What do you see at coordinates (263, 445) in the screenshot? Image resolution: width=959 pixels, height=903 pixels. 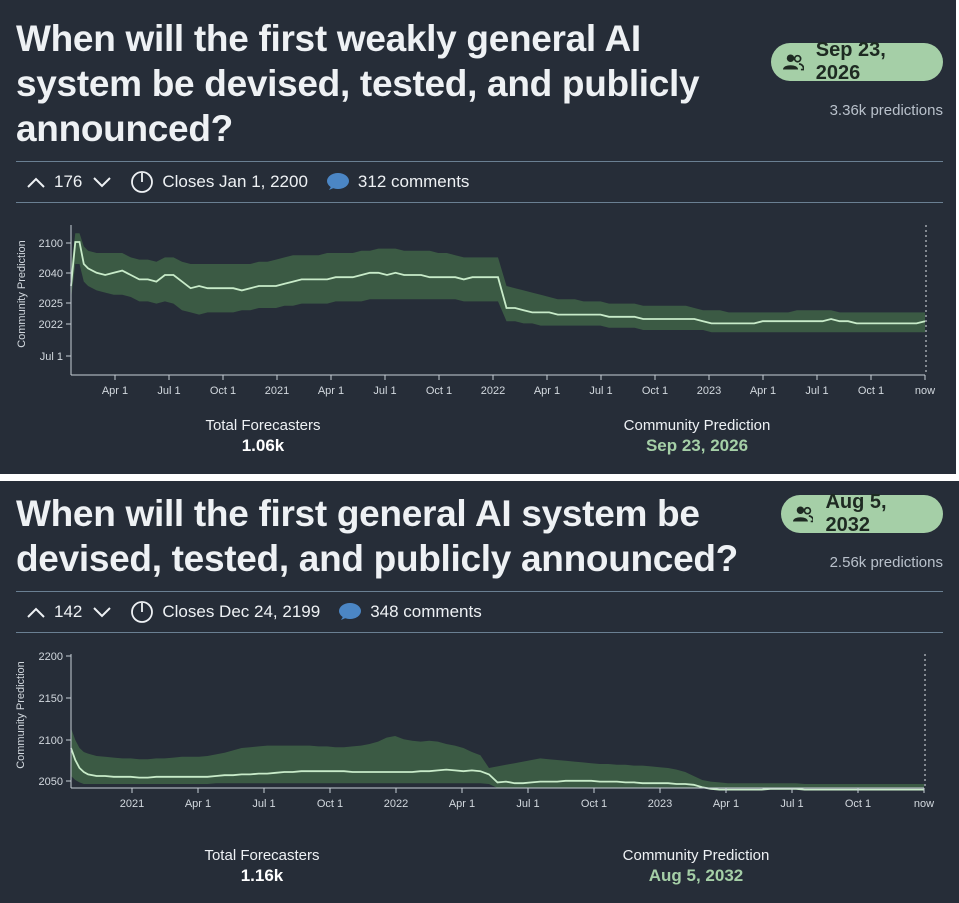 I see `forecasters-value: 1.06k` at bounding box center [263, 445].